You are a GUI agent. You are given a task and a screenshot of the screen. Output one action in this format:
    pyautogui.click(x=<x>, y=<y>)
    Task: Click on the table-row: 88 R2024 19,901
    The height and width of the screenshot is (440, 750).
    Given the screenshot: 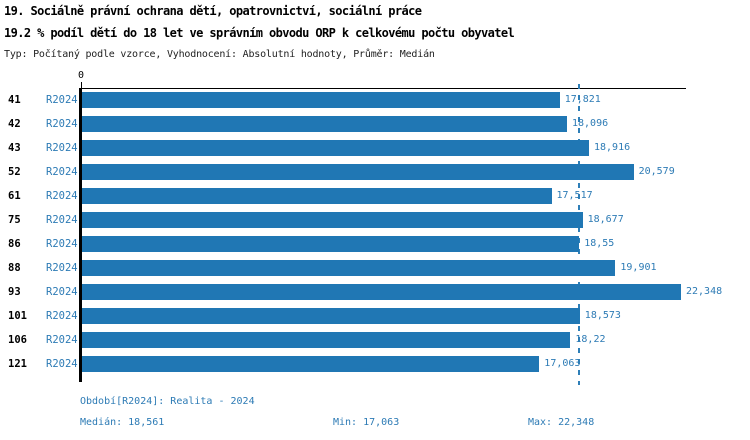 What is the action you would take?
    pyautogui.click(x=375, y=268)
    